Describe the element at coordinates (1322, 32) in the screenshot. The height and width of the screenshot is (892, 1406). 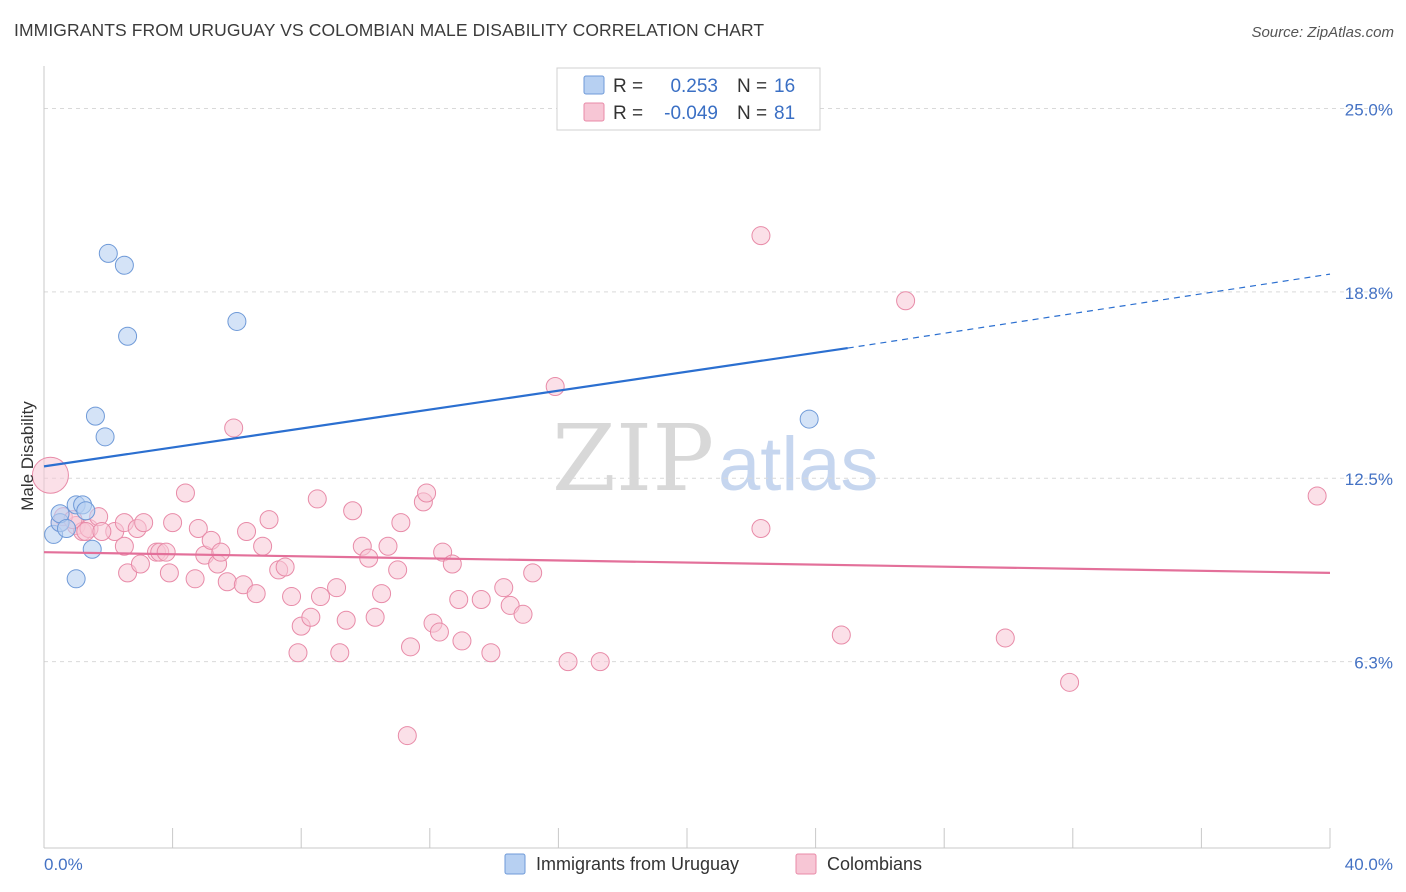
I see `source-credit: Source: ZipAtlas.com` at that location.